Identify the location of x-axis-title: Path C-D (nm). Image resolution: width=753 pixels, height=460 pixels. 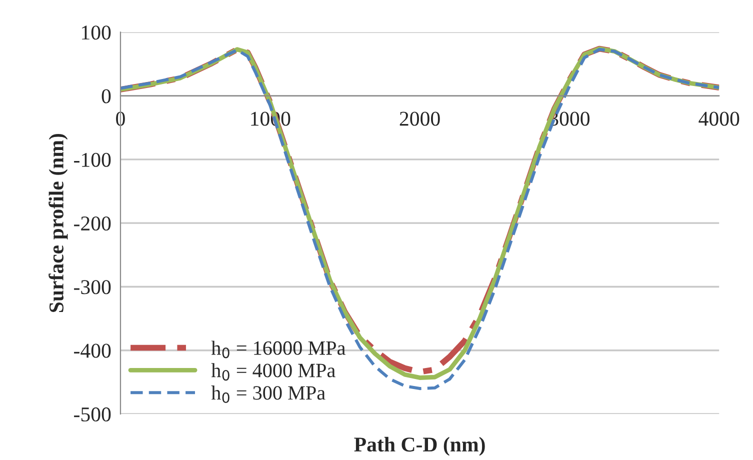
(419, 446).